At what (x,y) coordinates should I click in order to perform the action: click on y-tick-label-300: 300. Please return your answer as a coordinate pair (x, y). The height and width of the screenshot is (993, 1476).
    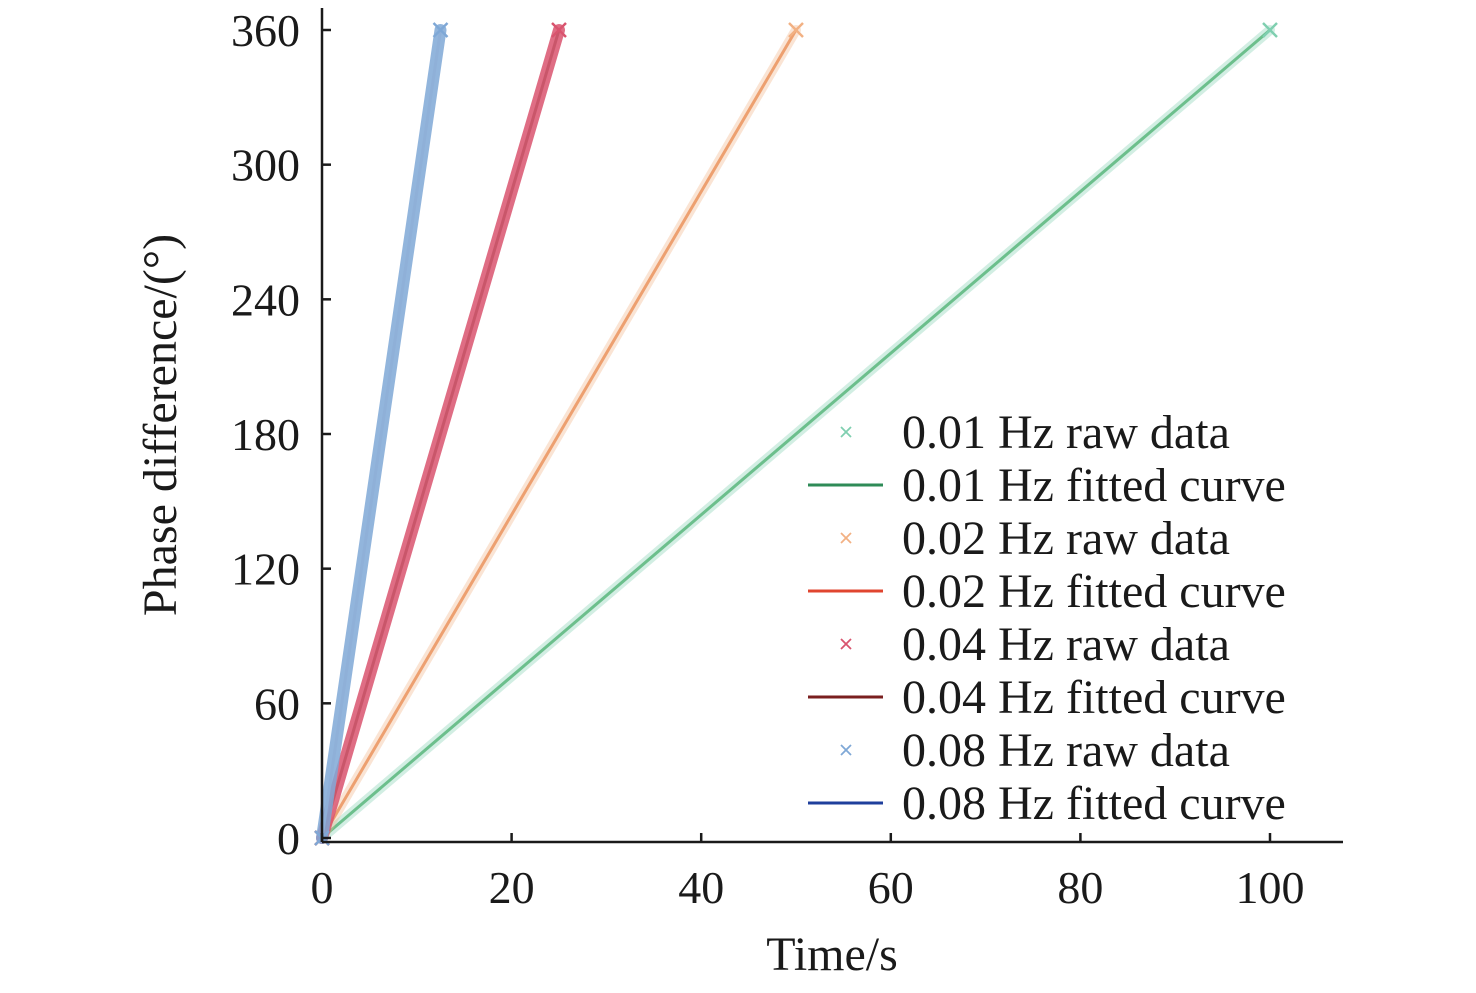
    Looking at the image, I should click on (265, 165).